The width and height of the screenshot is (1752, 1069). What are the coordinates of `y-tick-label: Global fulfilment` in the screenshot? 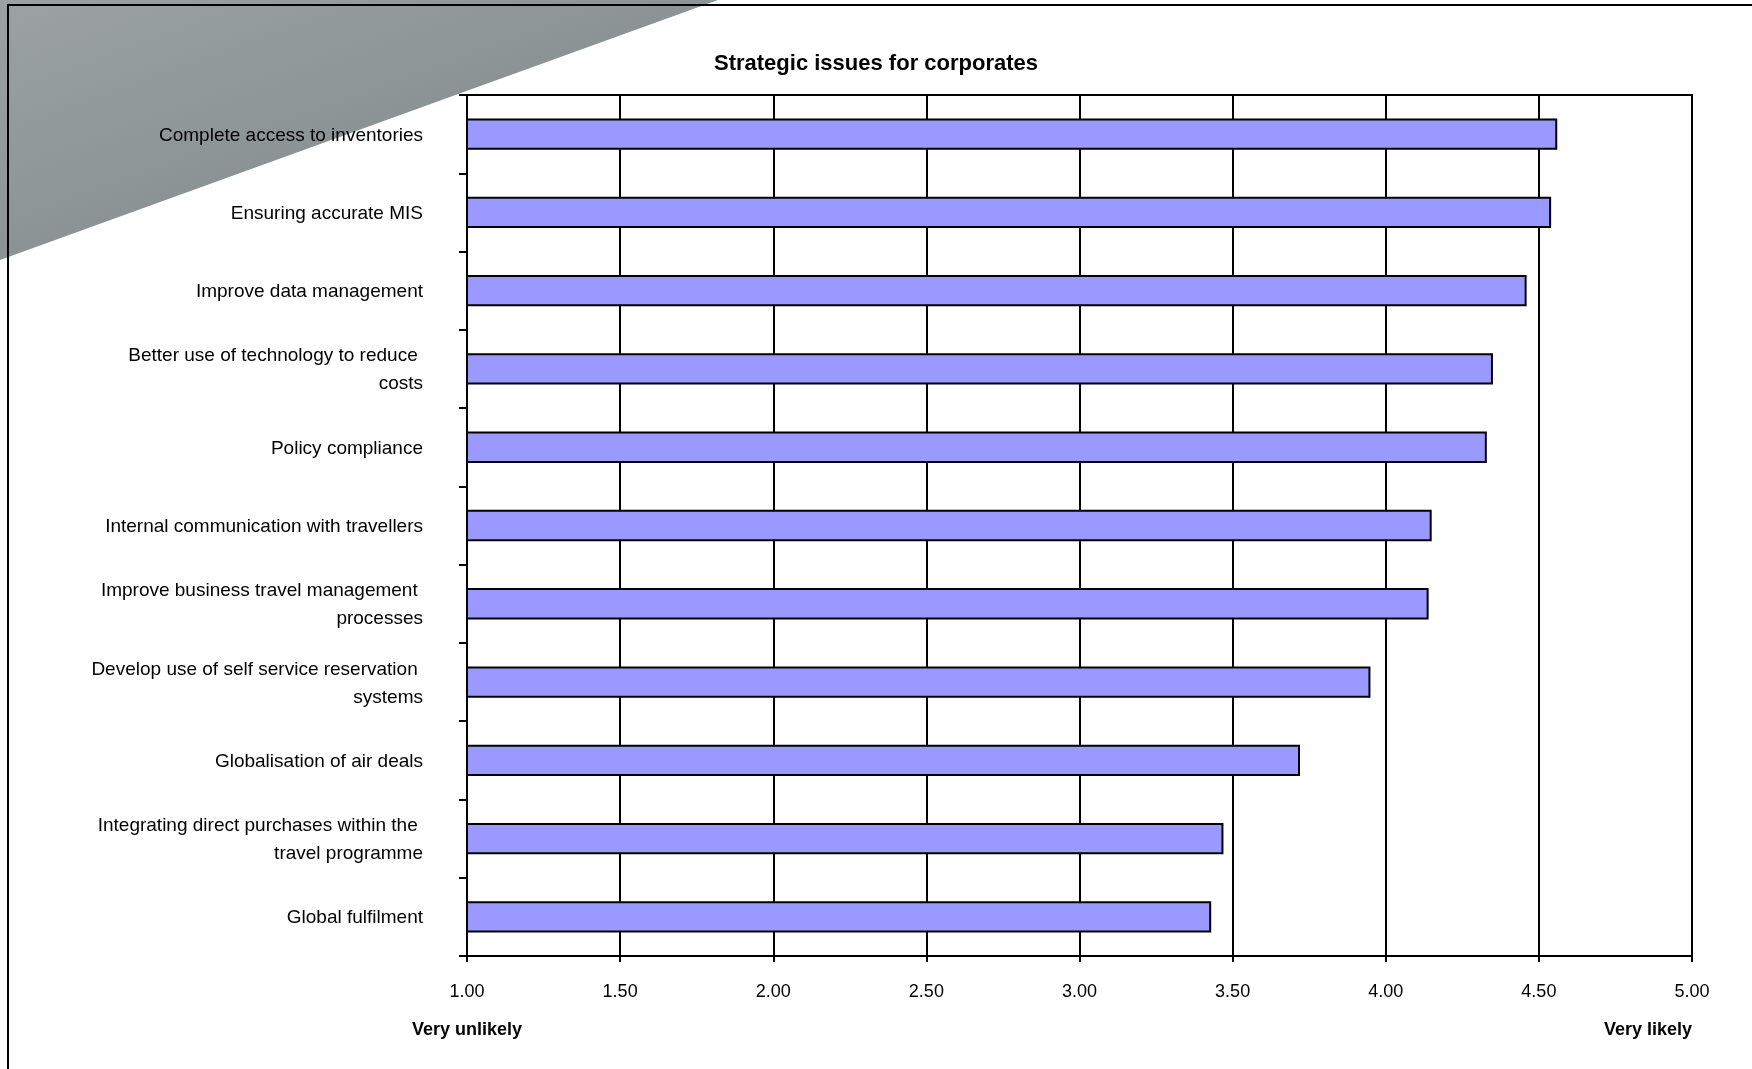 It's located at (355, 917).